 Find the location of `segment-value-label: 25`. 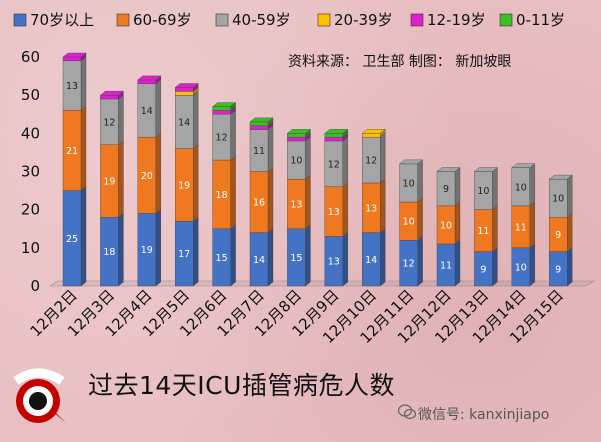

segment-value-label: 25 is located at coordinates (72, 239).